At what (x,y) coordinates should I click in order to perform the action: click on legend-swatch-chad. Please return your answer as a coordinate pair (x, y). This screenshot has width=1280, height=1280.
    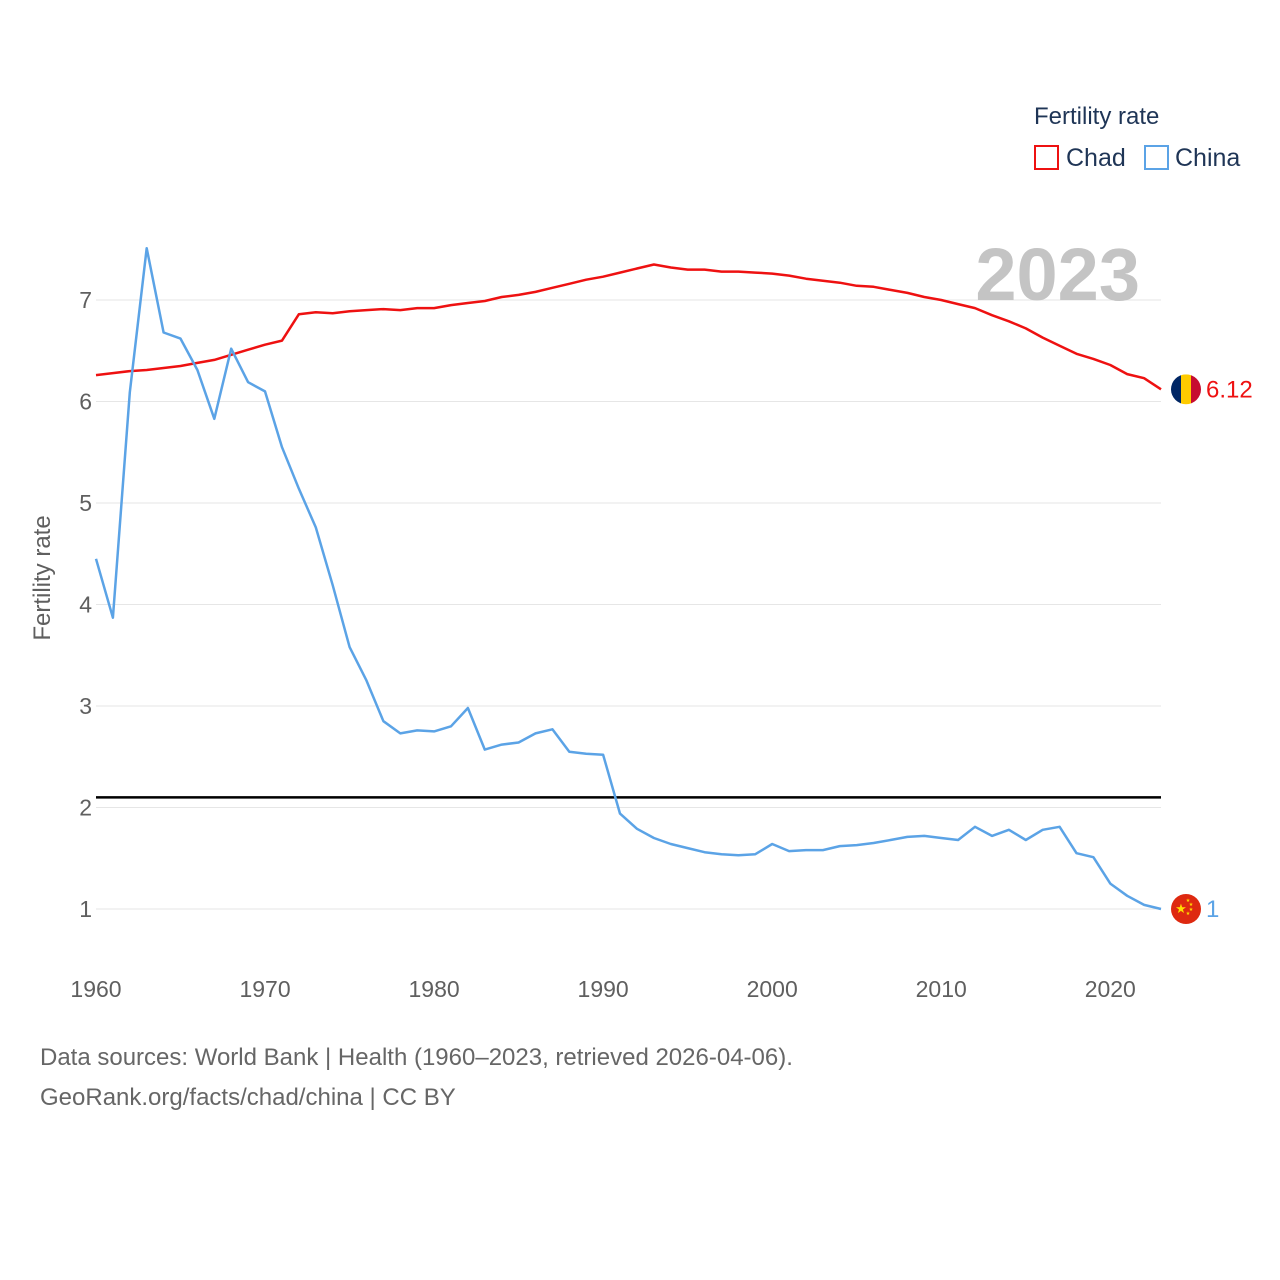
    Looking at the image, I should click on (1046, 157).